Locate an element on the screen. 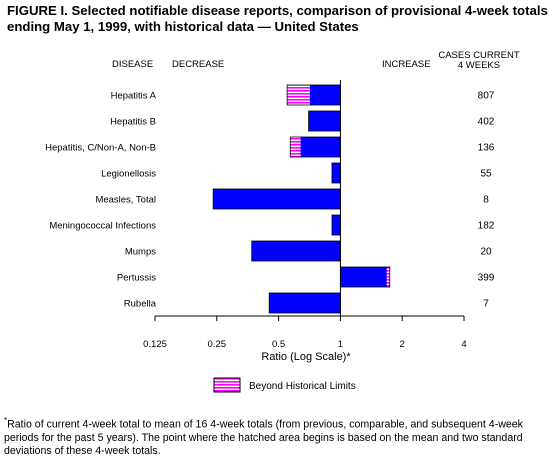 The width and height of the screenshot is (558, 467). disease-column-header: DISEASE is located at coordinates (132, 64).